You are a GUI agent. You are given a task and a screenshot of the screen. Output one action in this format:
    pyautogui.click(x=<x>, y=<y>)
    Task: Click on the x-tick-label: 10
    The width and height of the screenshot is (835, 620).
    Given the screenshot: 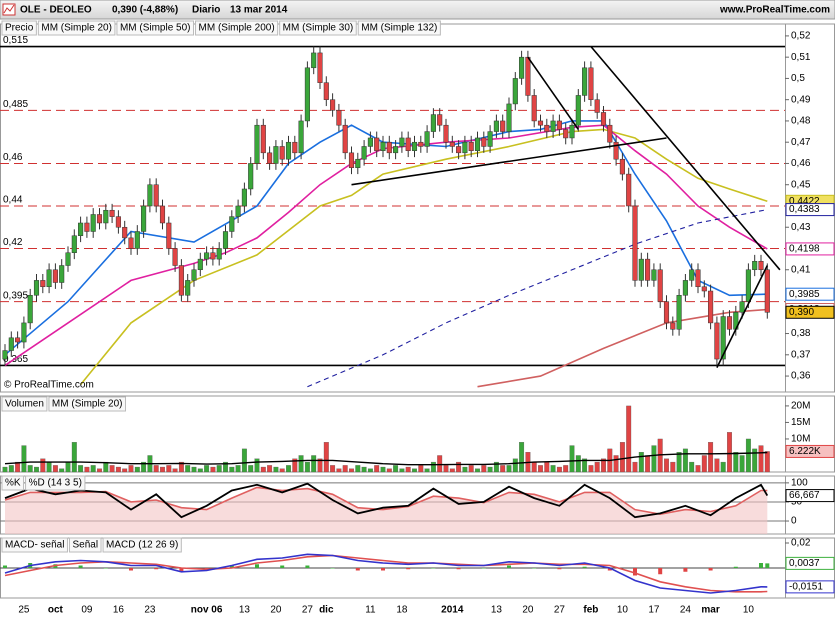 What is the action you would take?
    pyautogui.click(x=623, y=610)
    